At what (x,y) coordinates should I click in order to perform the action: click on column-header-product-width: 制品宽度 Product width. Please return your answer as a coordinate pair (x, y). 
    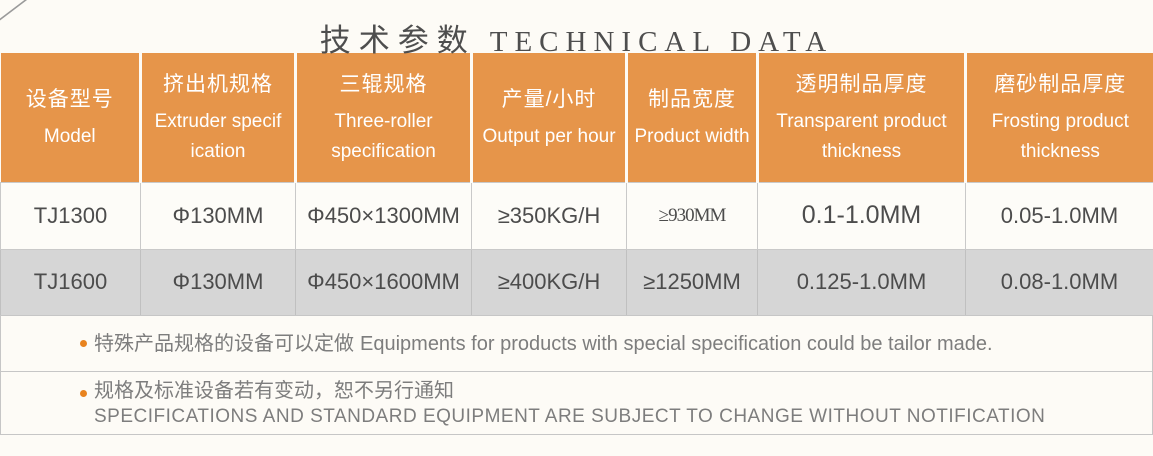
    Looking at the image, I should click on (692, 117).